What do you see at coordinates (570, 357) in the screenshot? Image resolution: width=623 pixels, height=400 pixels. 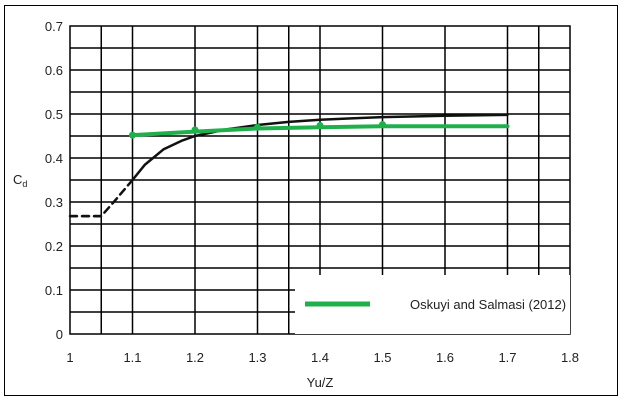 I see `x-tick-label: 1.8` at bounding box center [570, 357].